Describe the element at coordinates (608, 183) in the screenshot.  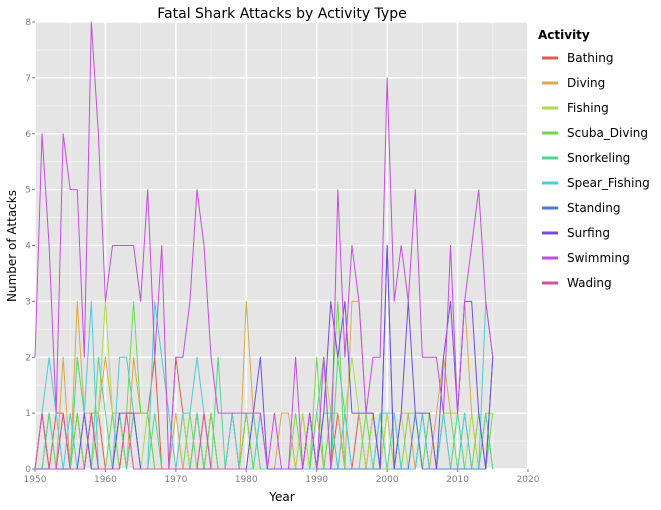
I see `legend-label-spear-fishing: Spear_Fishing` at that location.